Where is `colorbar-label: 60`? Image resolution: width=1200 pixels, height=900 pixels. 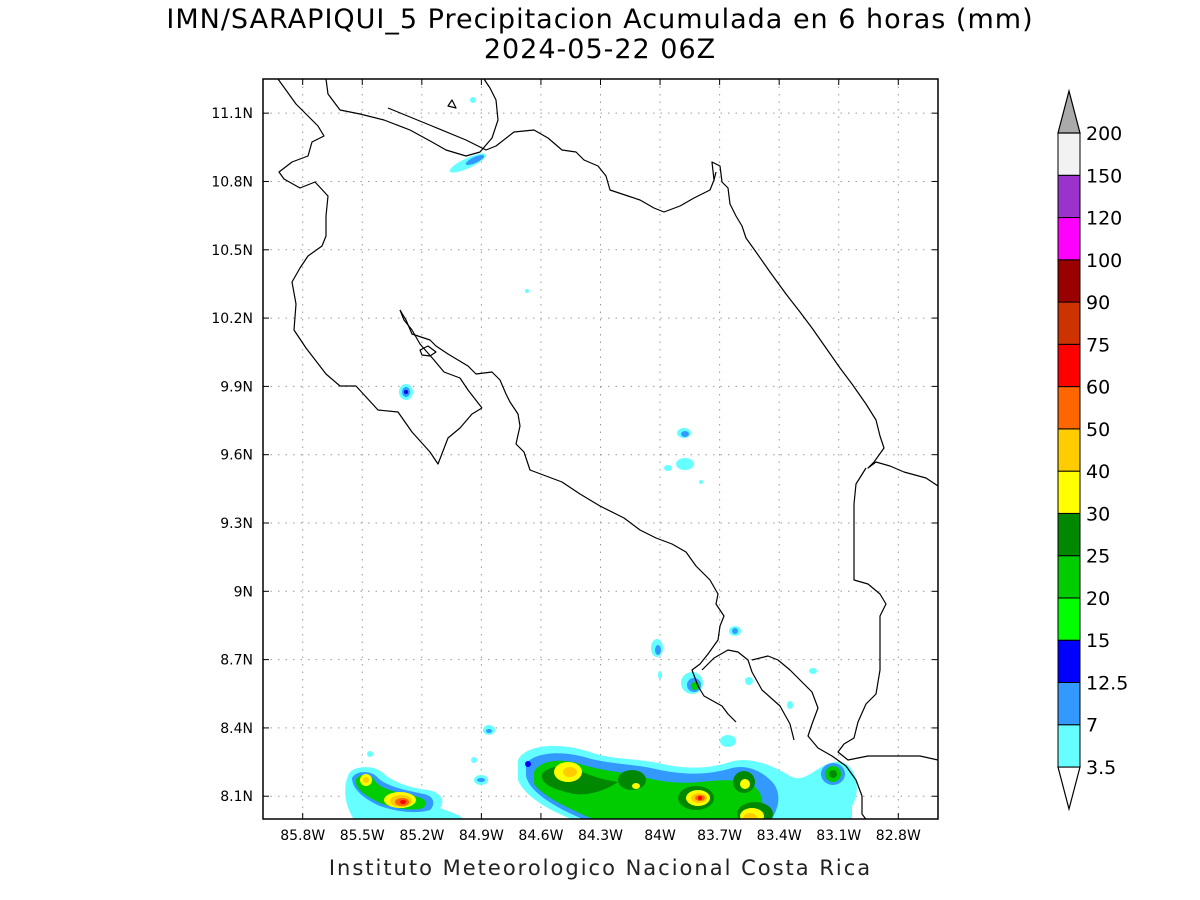 colorbar-label: 60 is located at coordinates (1098, 388).